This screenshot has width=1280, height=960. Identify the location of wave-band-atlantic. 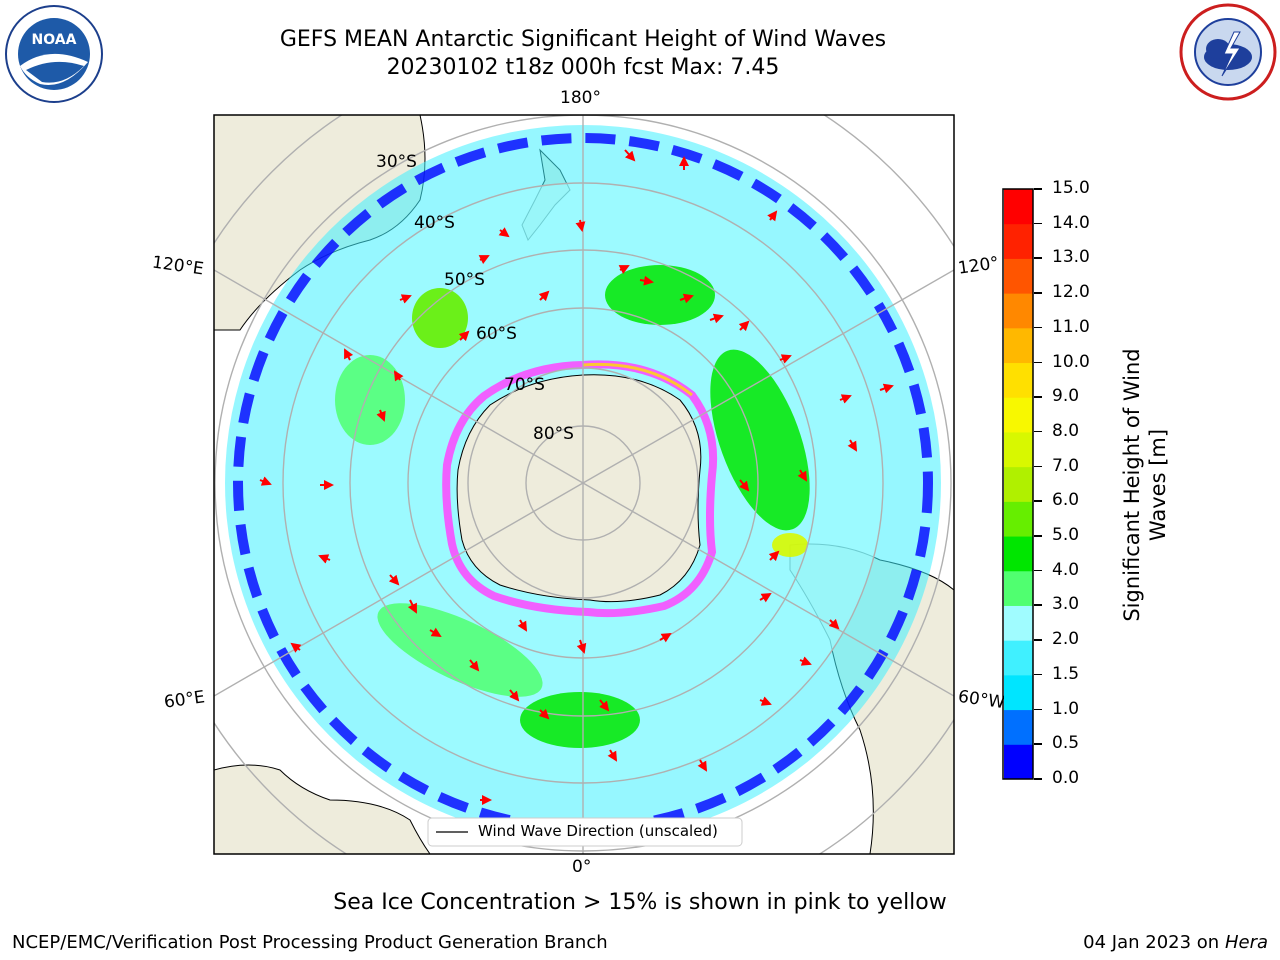
(580, 720).